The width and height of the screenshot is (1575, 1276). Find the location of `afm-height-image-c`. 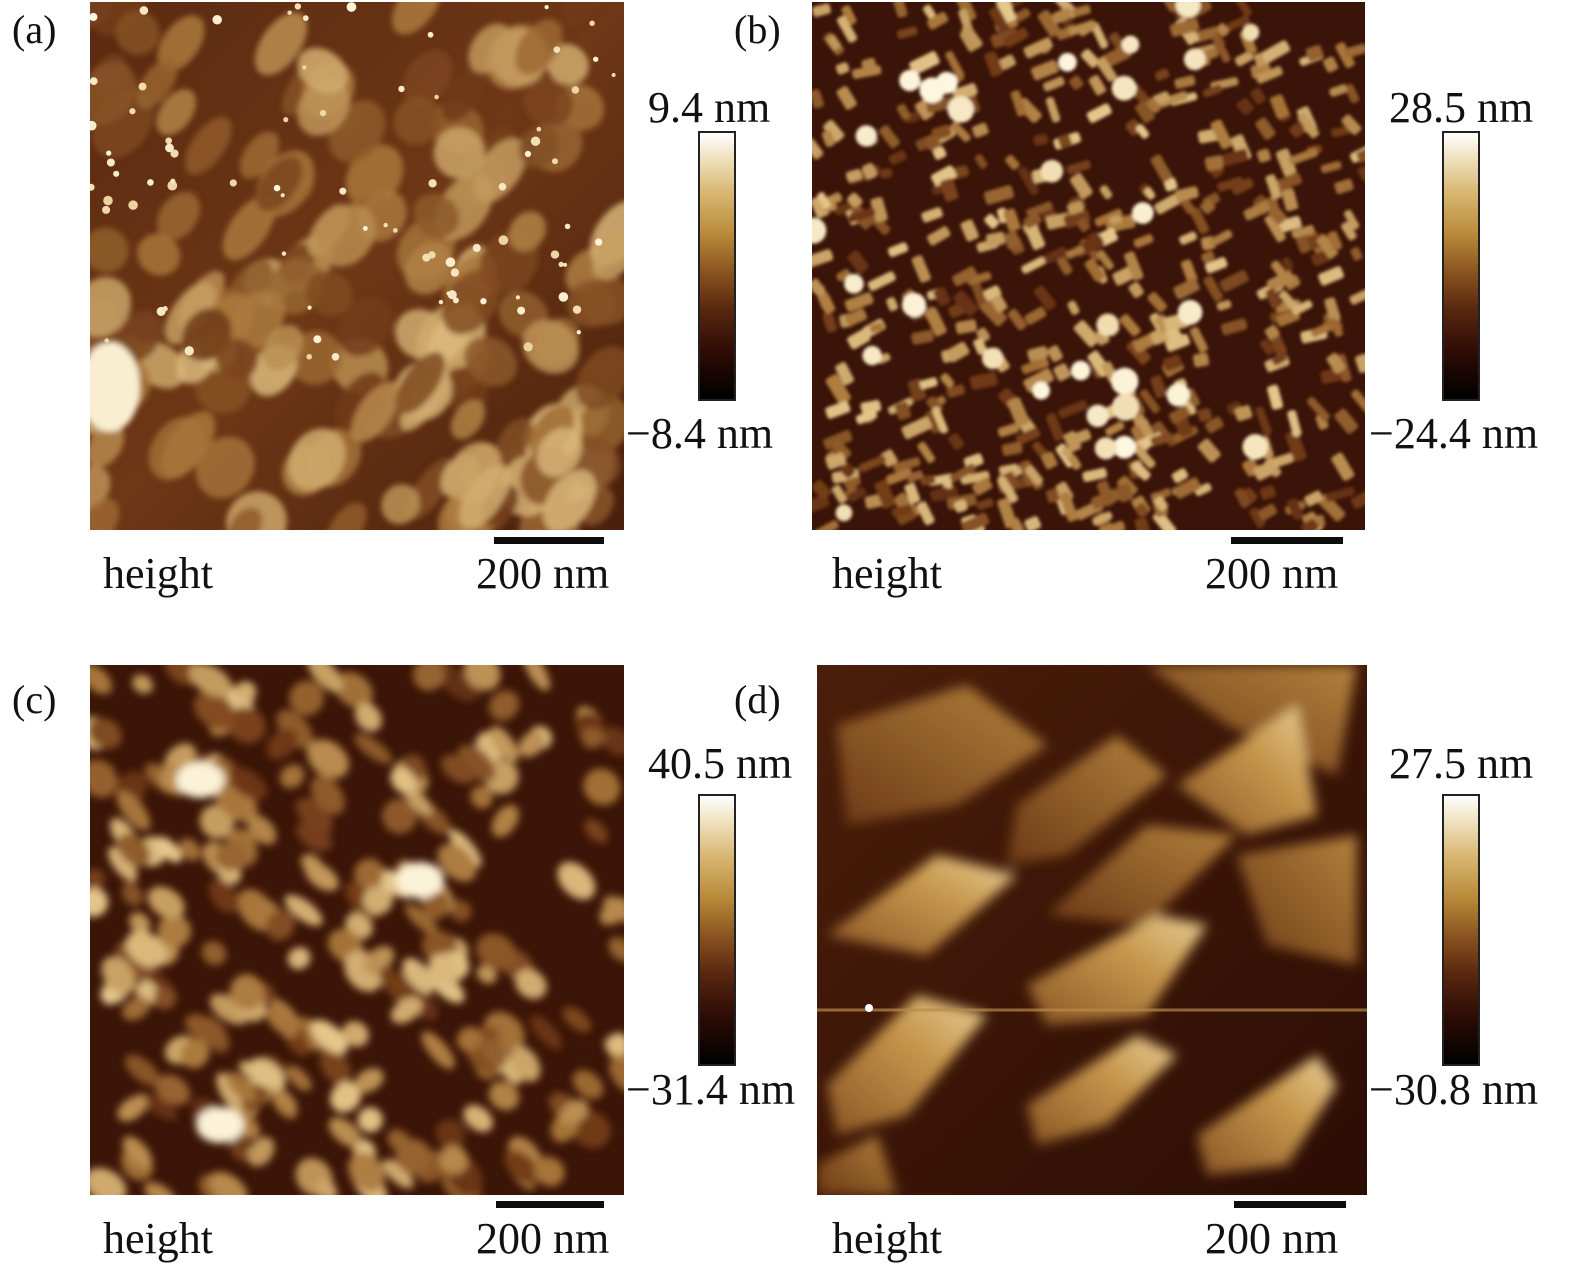

afm-height-image-c is located at coordinates (357, 930).